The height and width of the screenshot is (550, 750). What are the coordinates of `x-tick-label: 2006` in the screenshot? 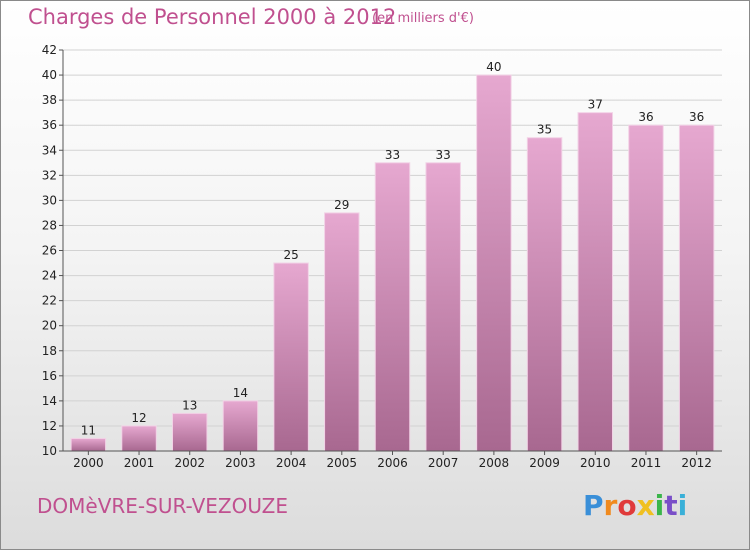 It's located at (392, 463).